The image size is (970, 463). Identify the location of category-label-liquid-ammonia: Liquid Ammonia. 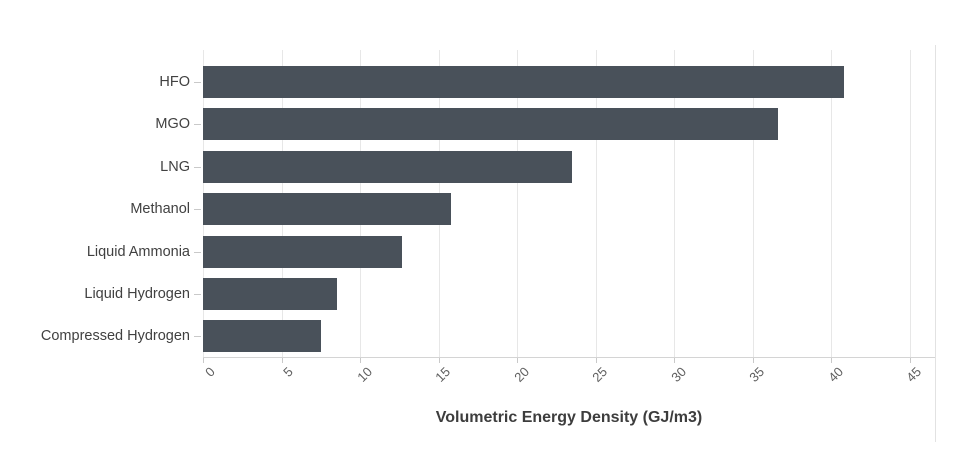
(138, 251).